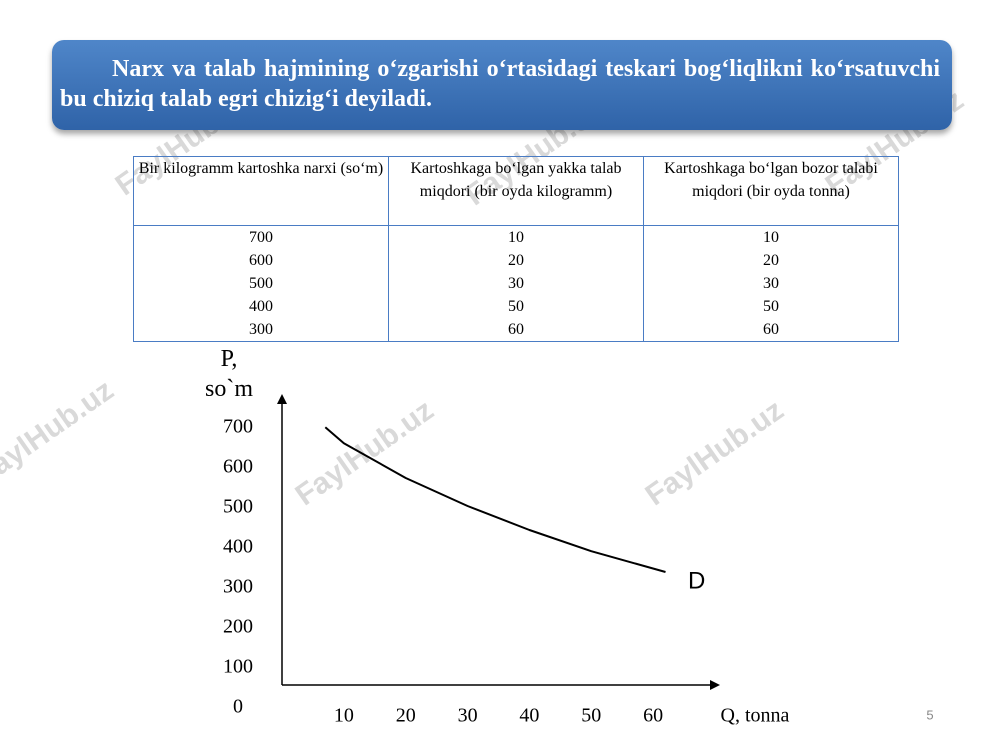  What do you see at coordinates (229, 374) in the screenshot?
I see `y-axis-label: P, so`m` at bounding box center [229, 374].